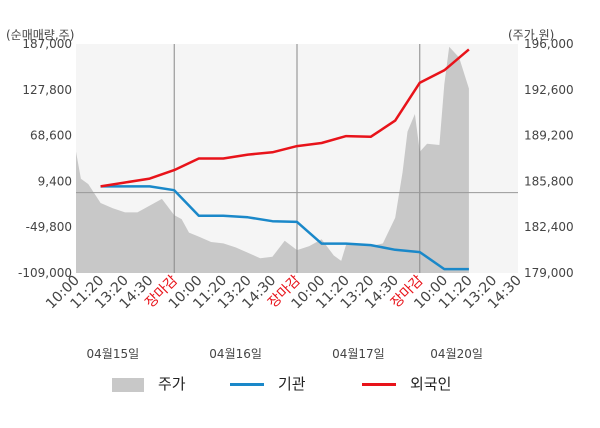  Describe the element at coordinates (268, 383) in the screenshot. I see `legend-institution: 기관` at that location.